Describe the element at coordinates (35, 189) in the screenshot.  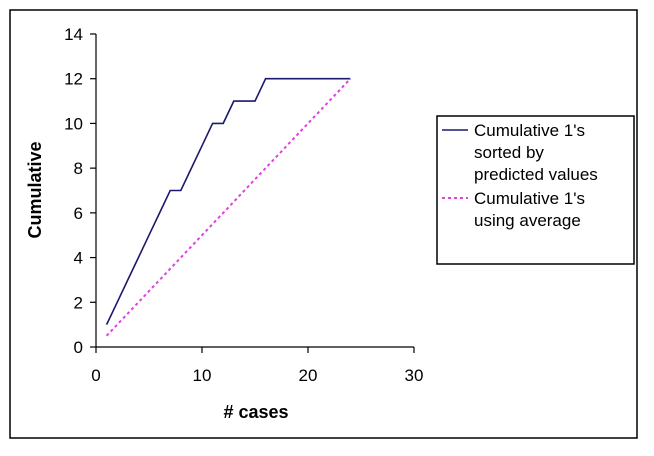
I see `y-axis-title: Cumulative` at that location.